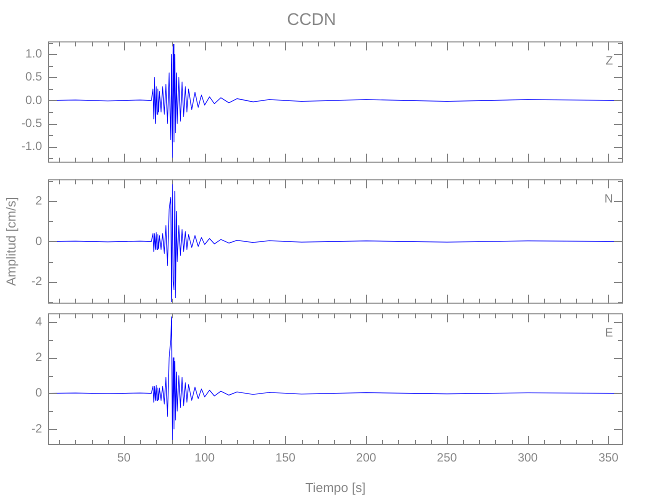 This screenshot has width=650, height=500. I want to click on x-tick-label: 150, so click(285, 457).